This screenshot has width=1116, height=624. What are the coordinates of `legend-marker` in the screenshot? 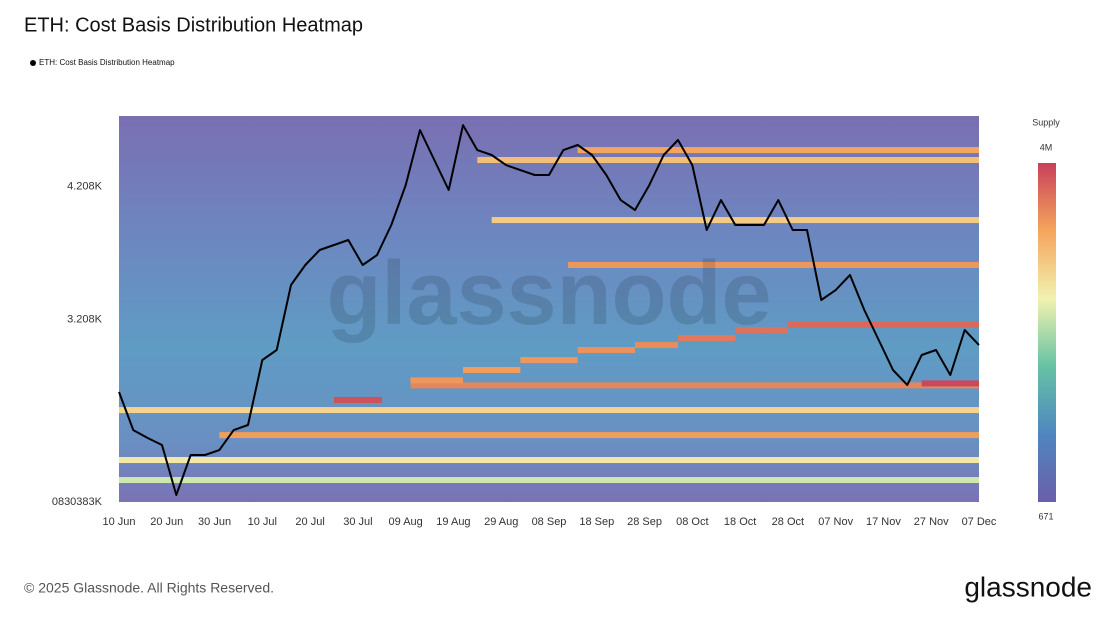 It's located at (33, 63).